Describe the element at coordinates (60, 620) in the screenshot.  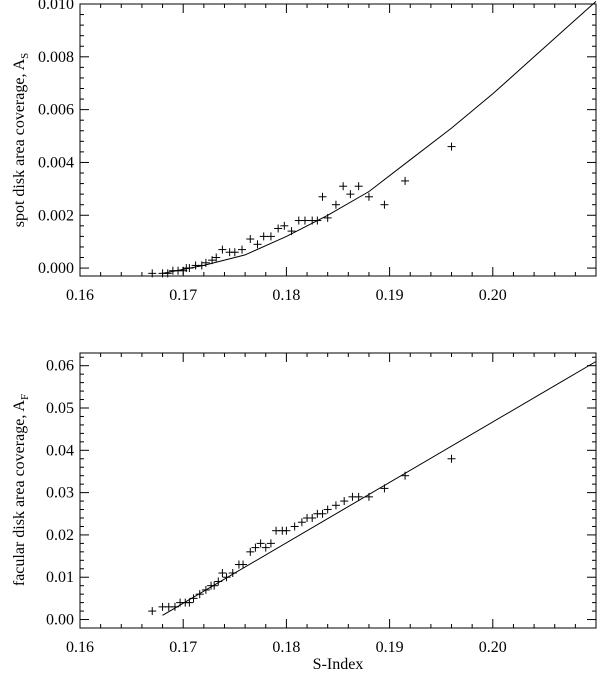
I see `facular-y-tick-label: 0.00` at that location.